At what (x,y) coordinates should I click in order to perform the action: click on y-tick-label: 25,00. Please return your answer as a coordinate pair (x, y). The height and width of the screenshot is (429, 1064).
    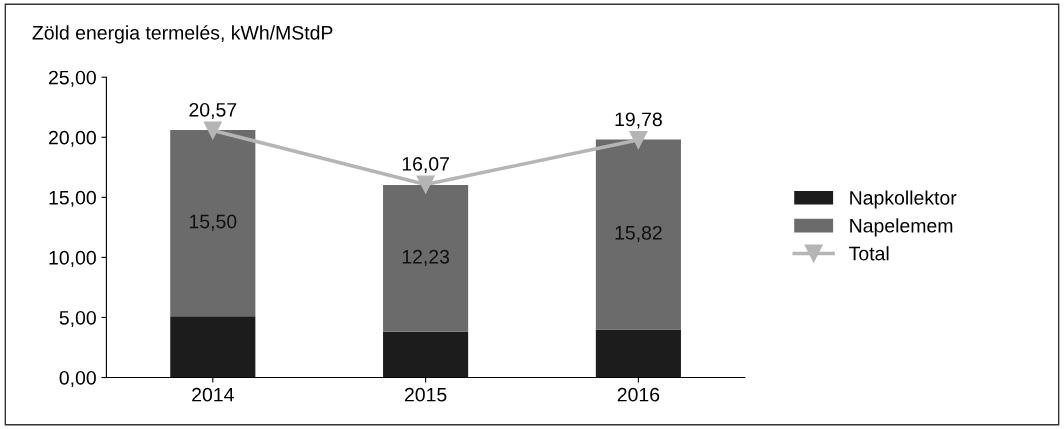
    Looking at the image, I should click on (72, 78).